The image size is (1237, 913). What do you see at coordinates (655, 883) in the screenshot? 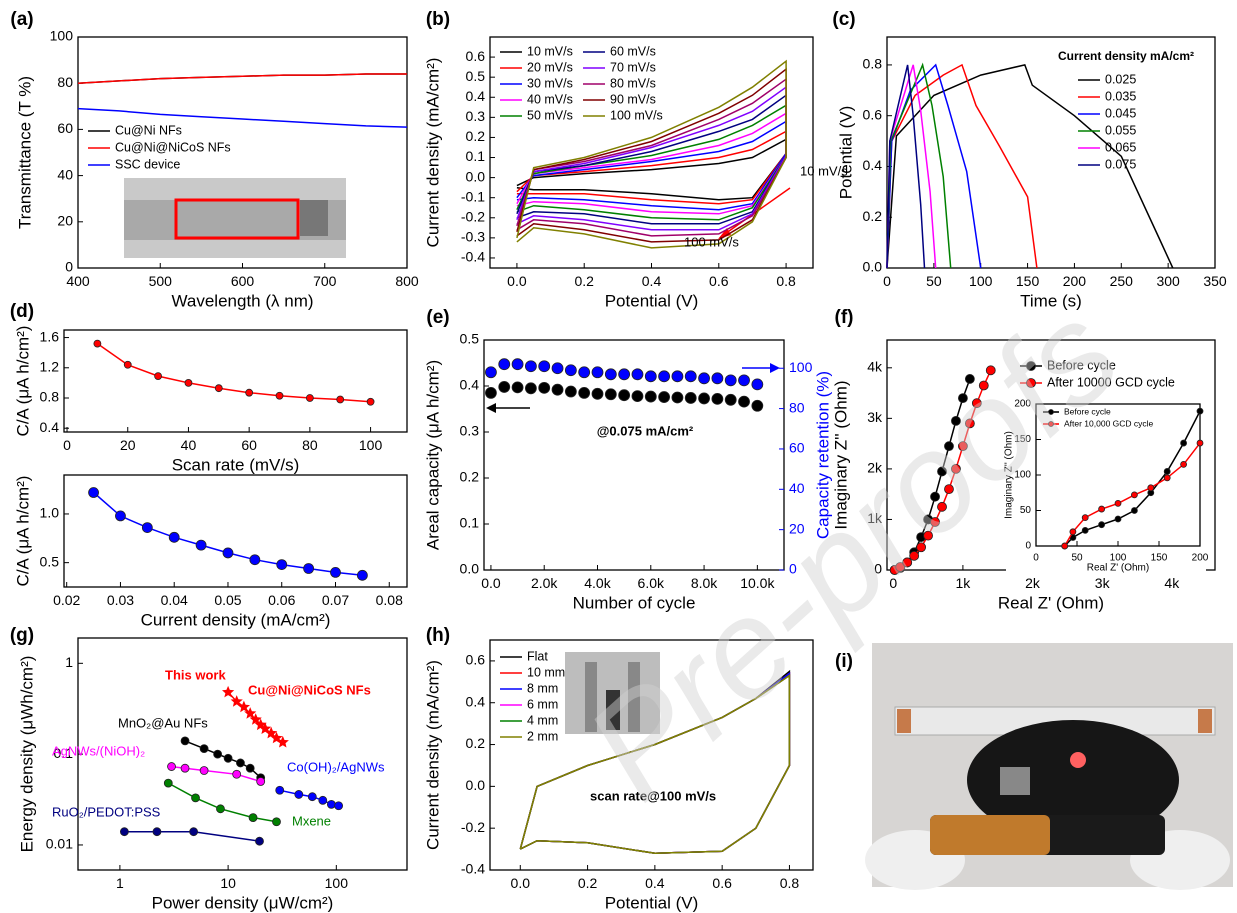
I see `x-tick-label: 0.4` at bounding box center [655, 883].